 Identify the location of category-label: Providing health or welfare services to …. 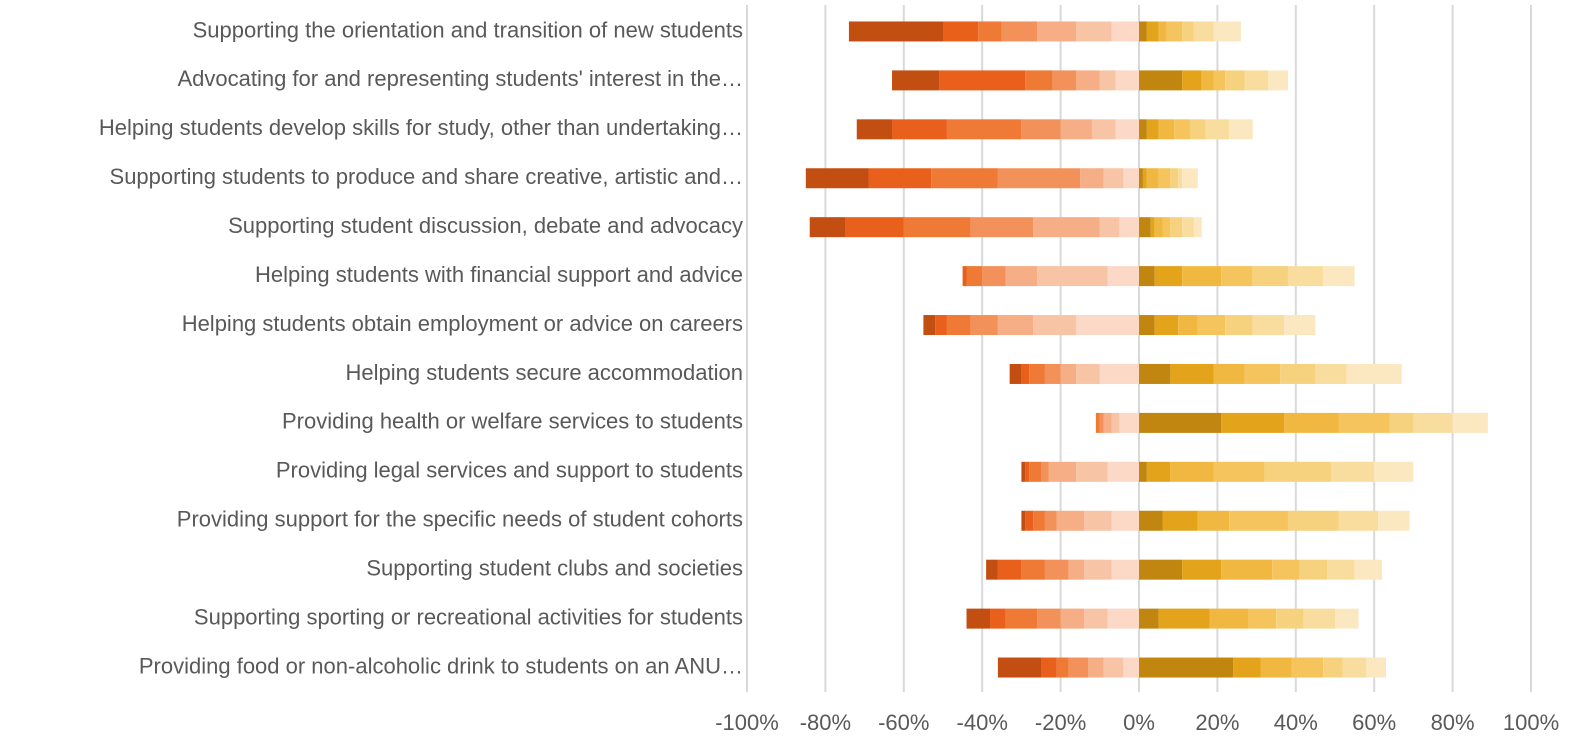
(512, 421).